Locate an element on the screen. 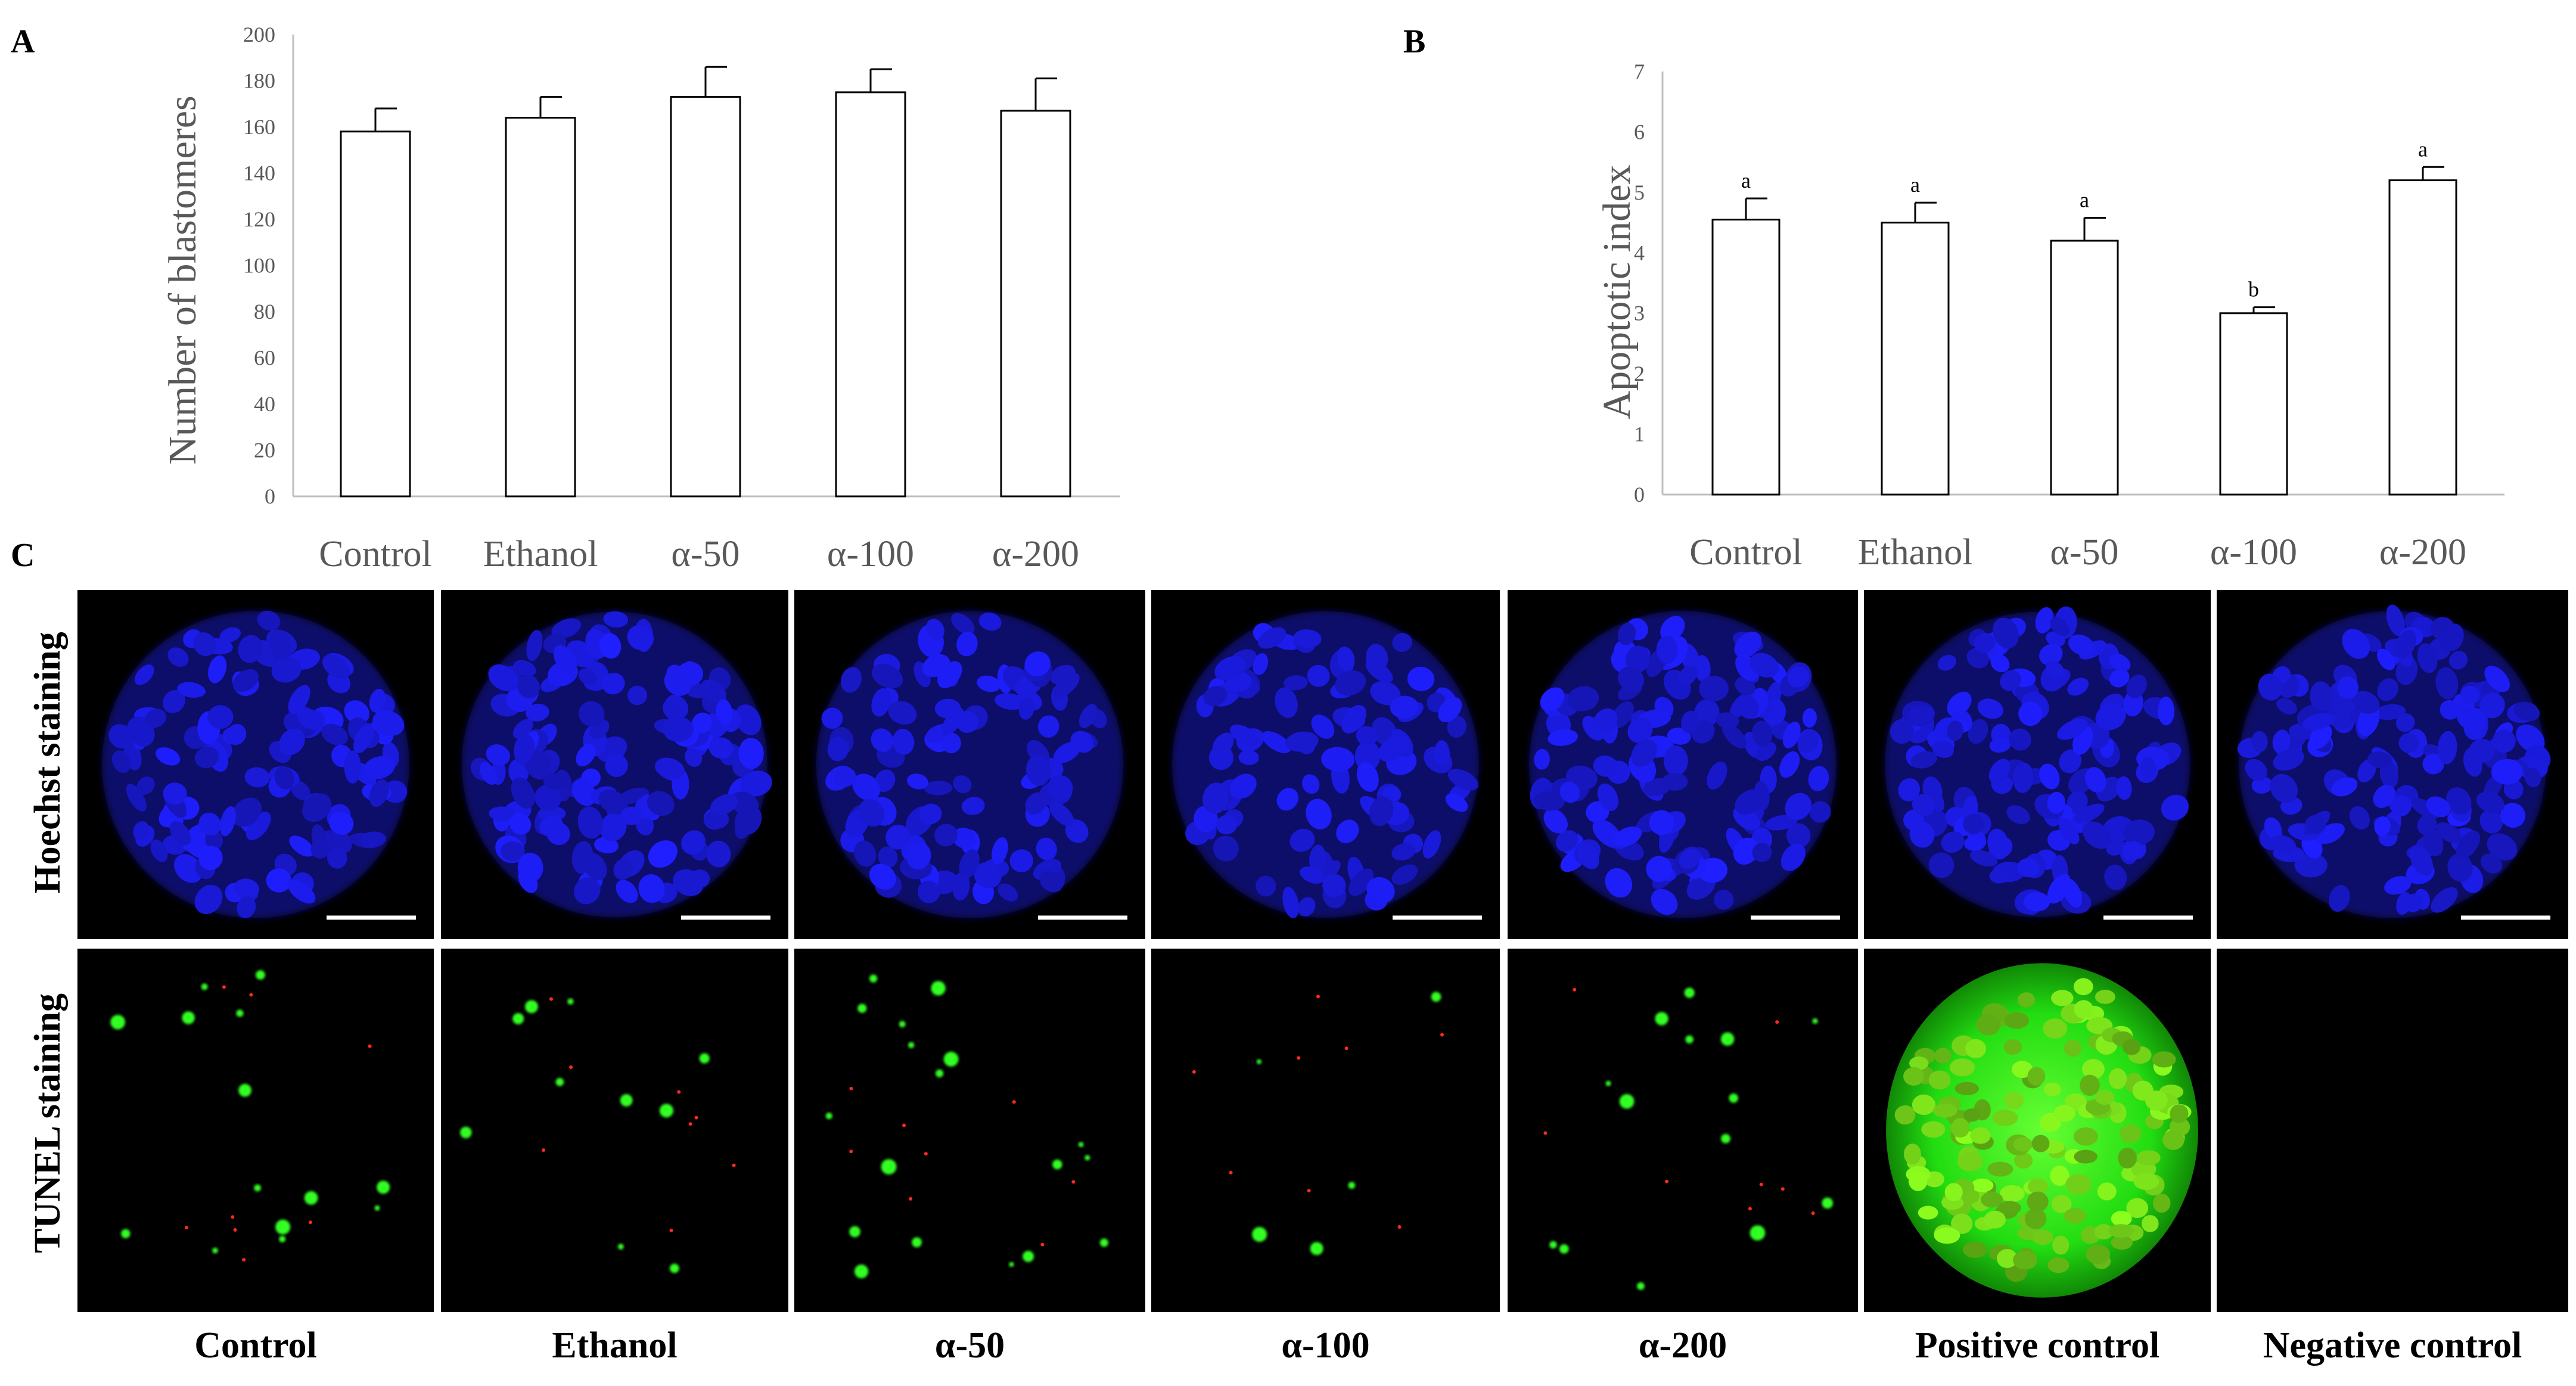 Image resolution: width=2576 pixels, height=1386 pixels. significance-label: b is located at coordinates (2253, 290).